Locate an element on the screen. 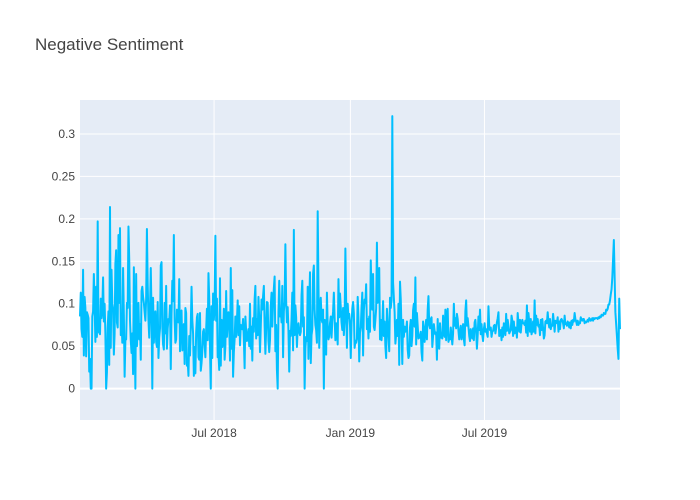 The width and height of the screenshot is (700, 500). y-tick-label: 0.25 is located at coordinates (64, 176).